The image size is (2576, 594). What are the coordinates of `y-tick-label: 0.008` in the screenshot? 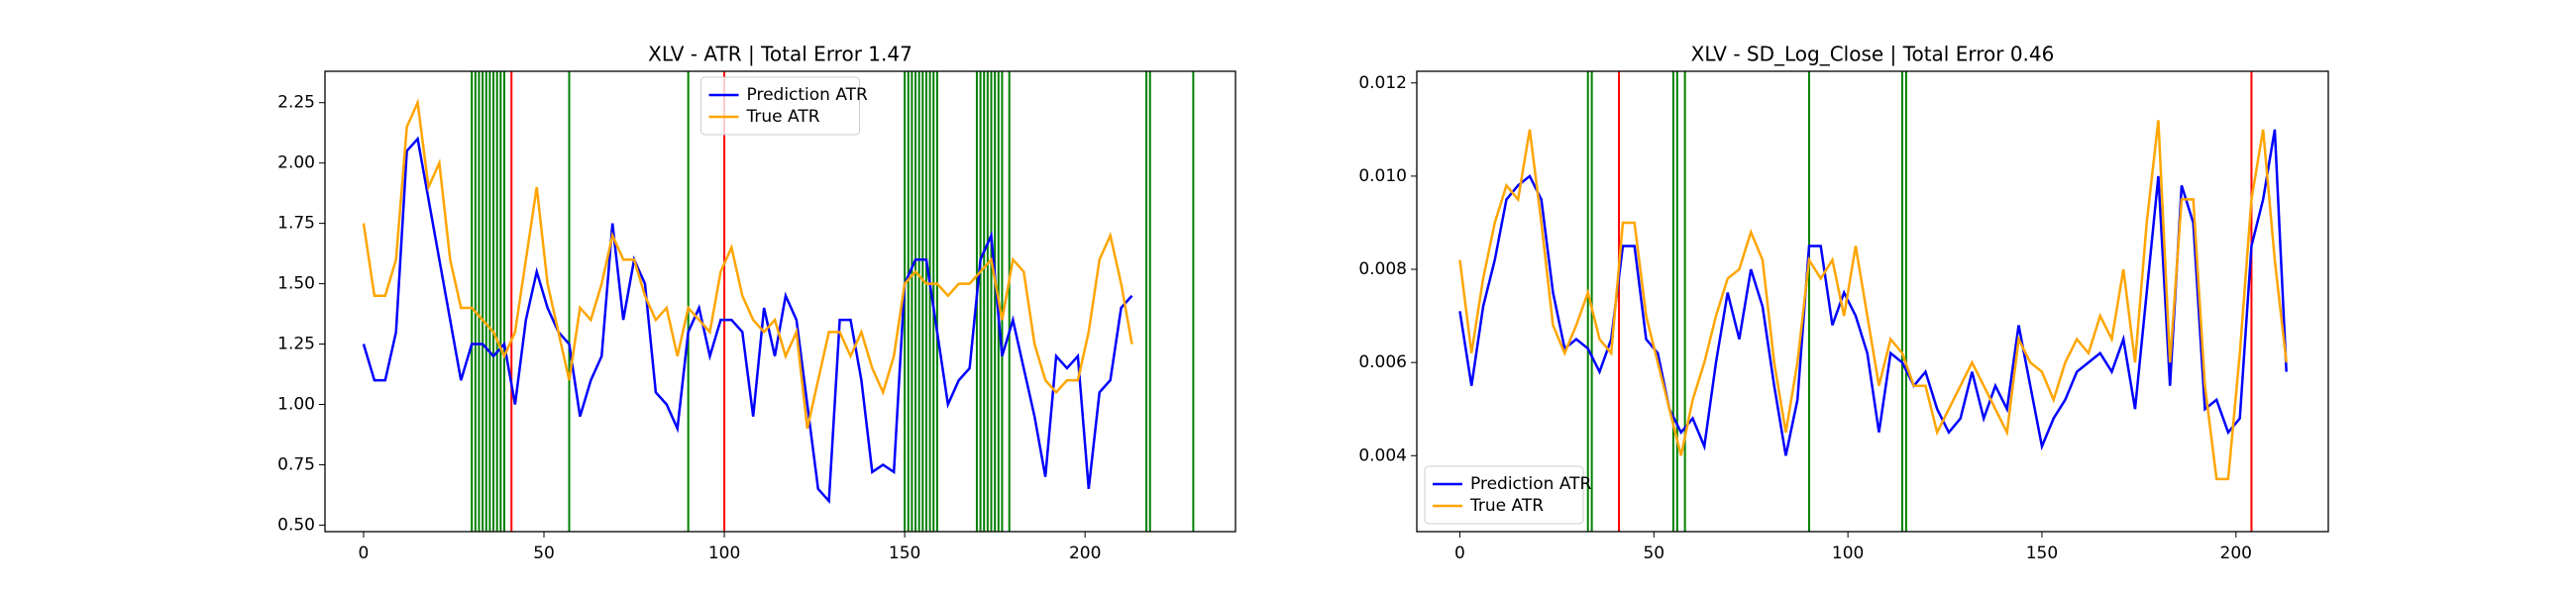 It's located at (1382, 269).